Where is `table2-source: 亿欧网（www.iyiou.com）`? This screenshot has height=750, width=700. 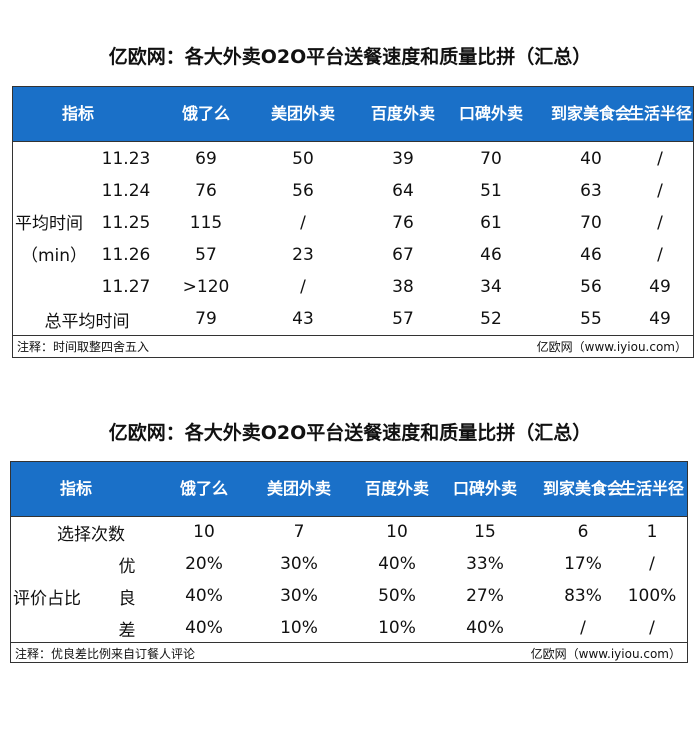
table2-source: 亿欧网（www.iyiou.com） is located at coordinates (605, 654).